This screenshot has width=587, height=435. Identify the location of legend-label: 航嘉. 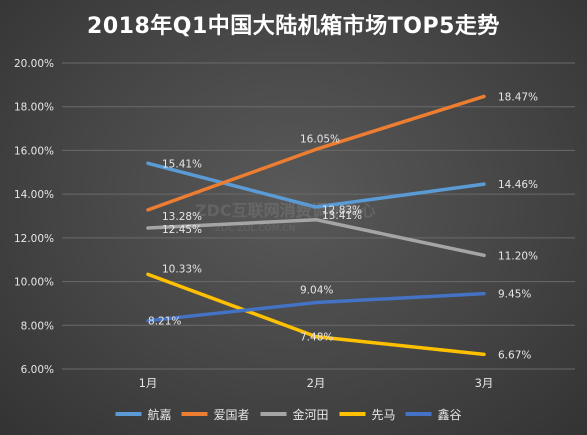
(160, 414).